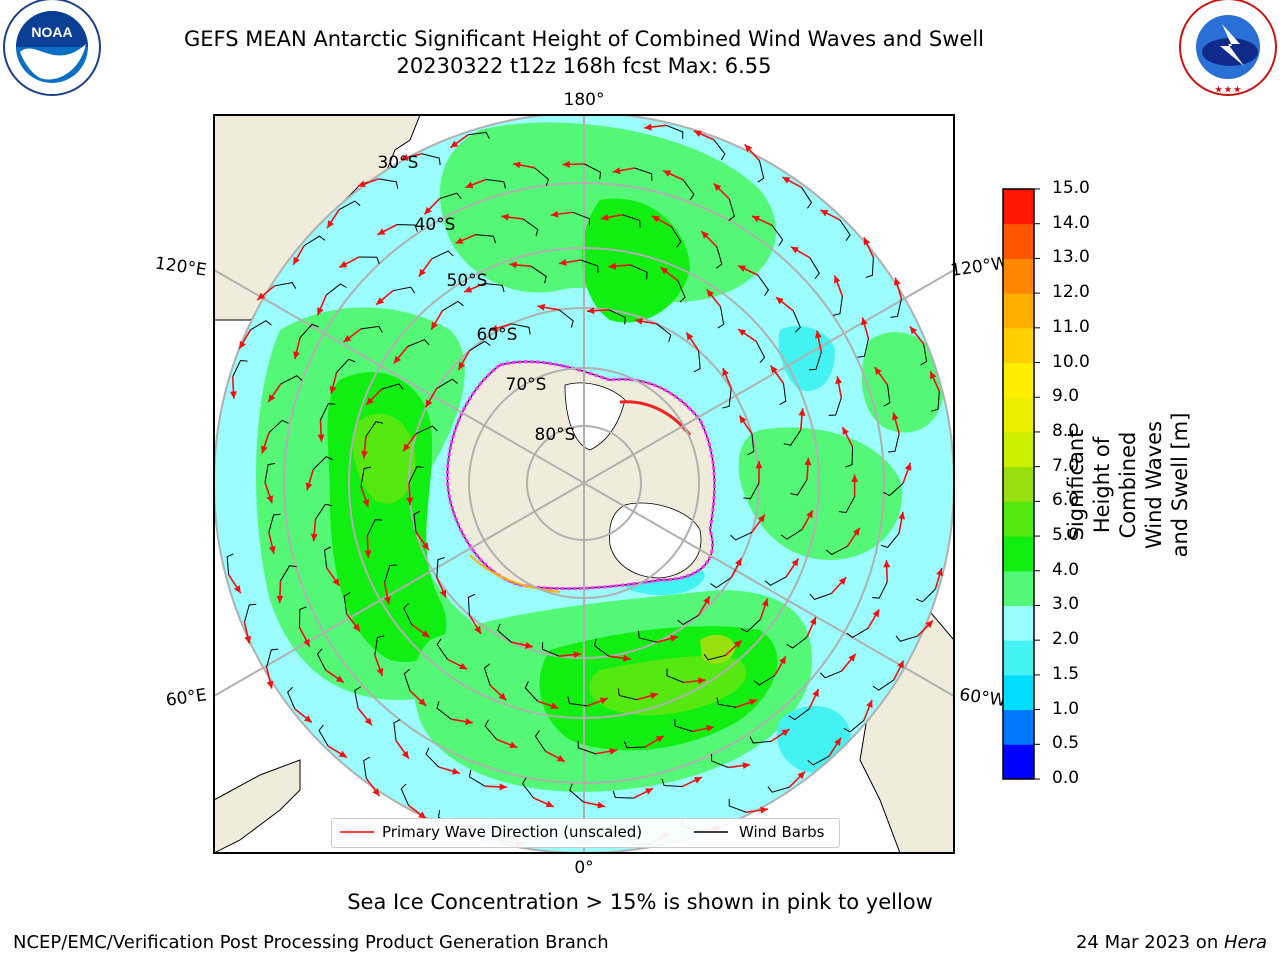  I want to click on footer-date: 24 Mar 2023 on, so click(1149, 942).